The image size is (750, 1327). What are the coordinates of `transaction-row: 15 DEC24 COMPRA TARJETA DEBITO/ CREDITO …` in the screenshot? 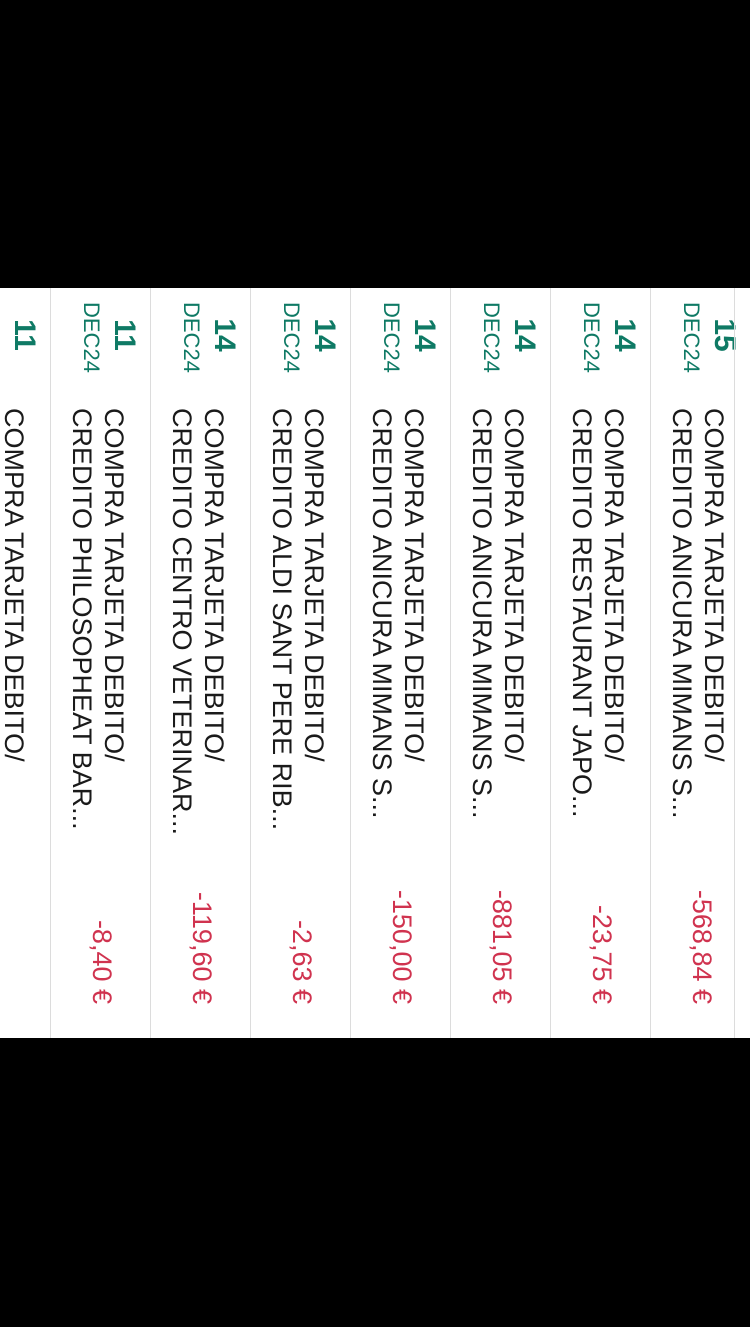 It's located at (700, 663).